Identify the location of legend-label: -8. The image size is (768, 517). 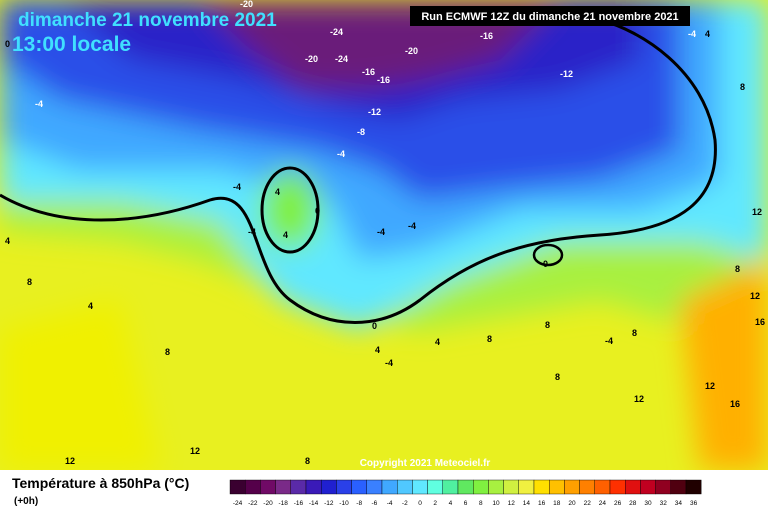
(359, 503).